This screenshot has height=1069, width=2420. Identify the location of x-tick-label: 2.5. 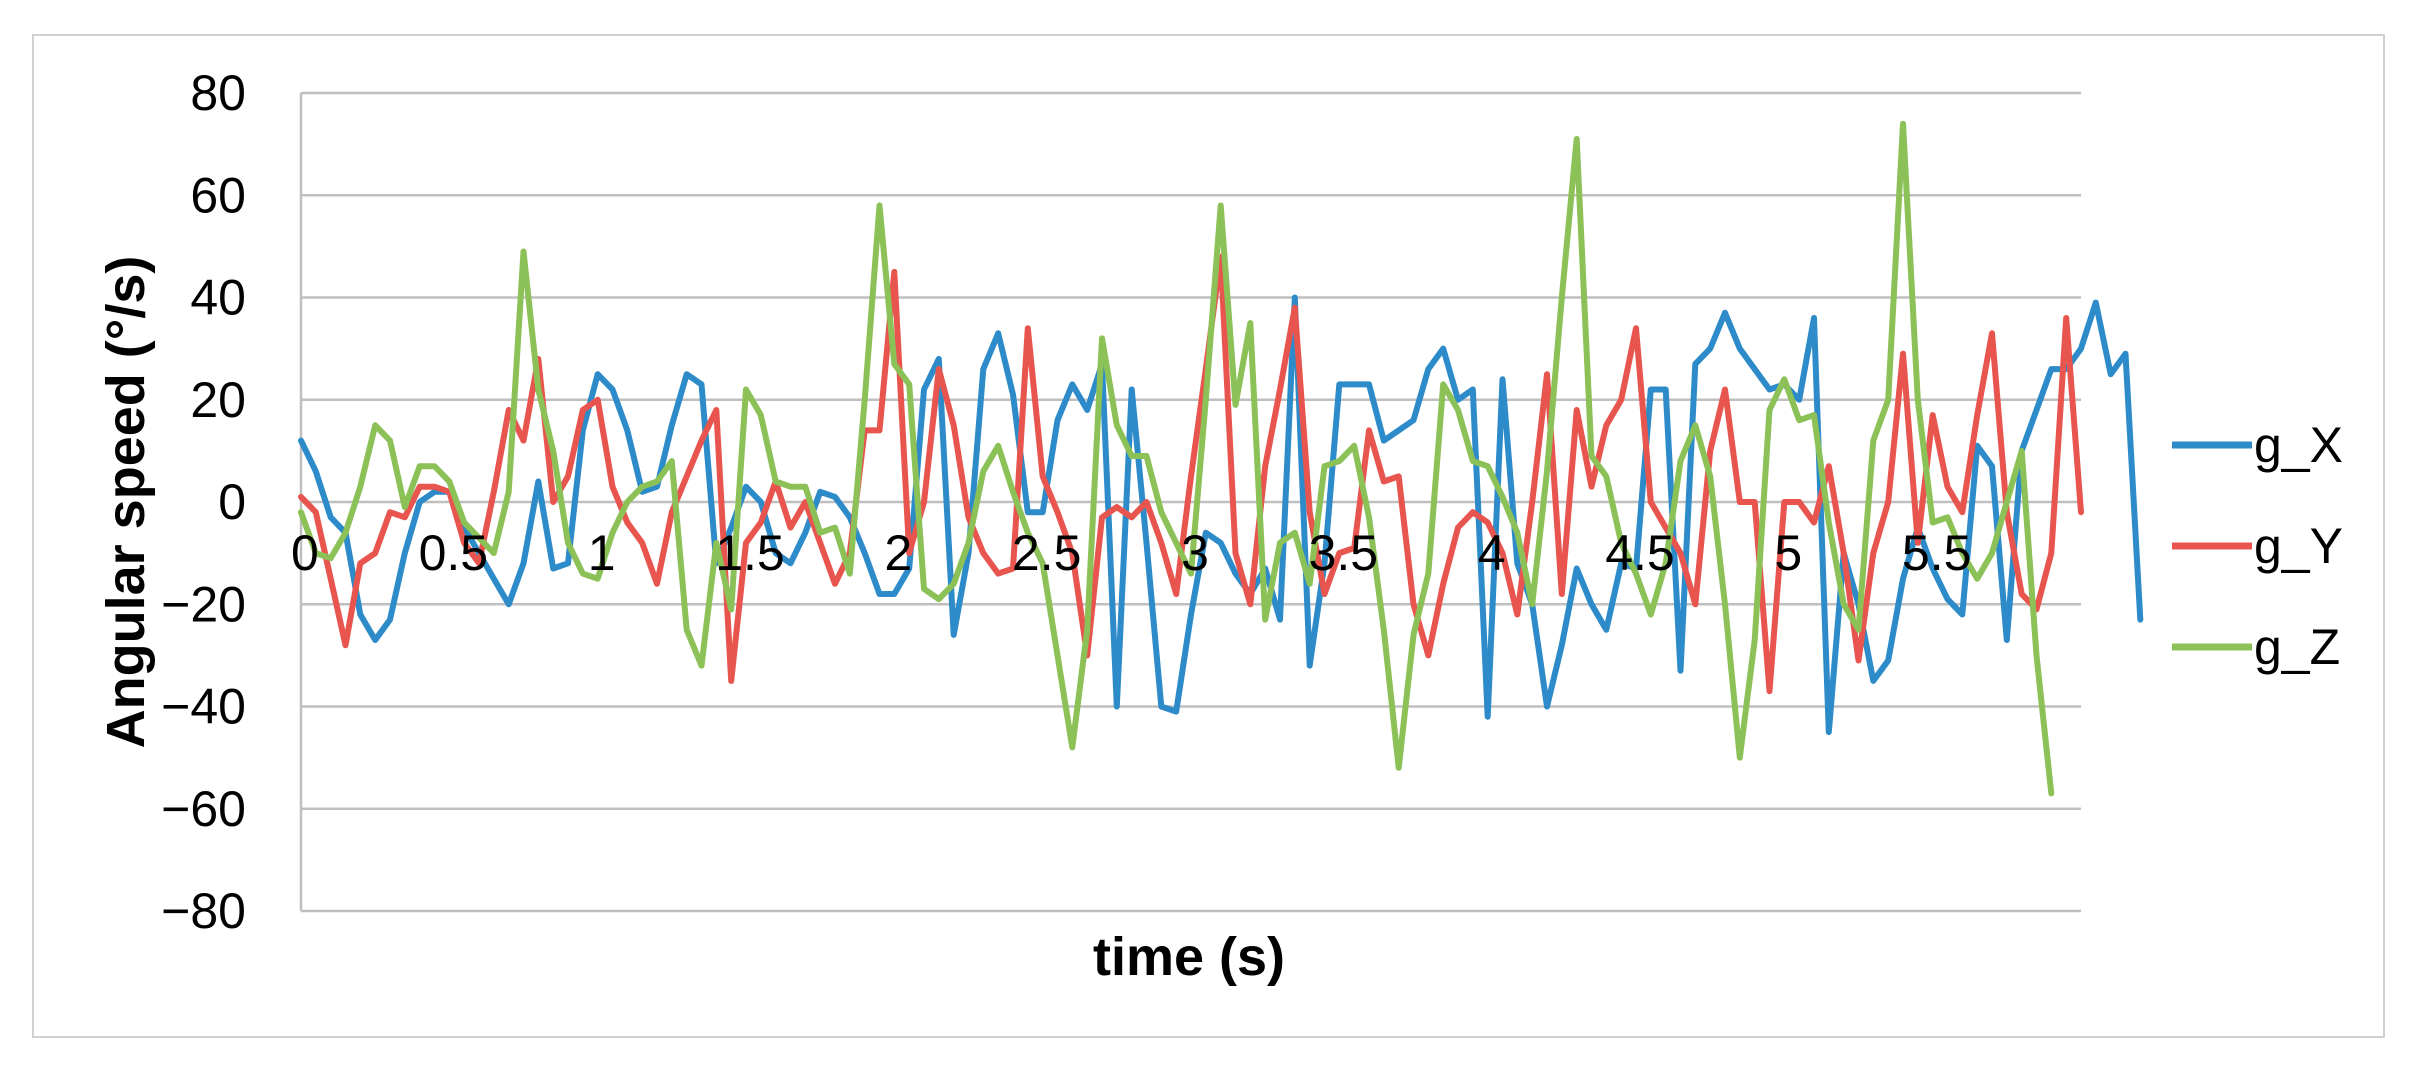
(1047, 553).